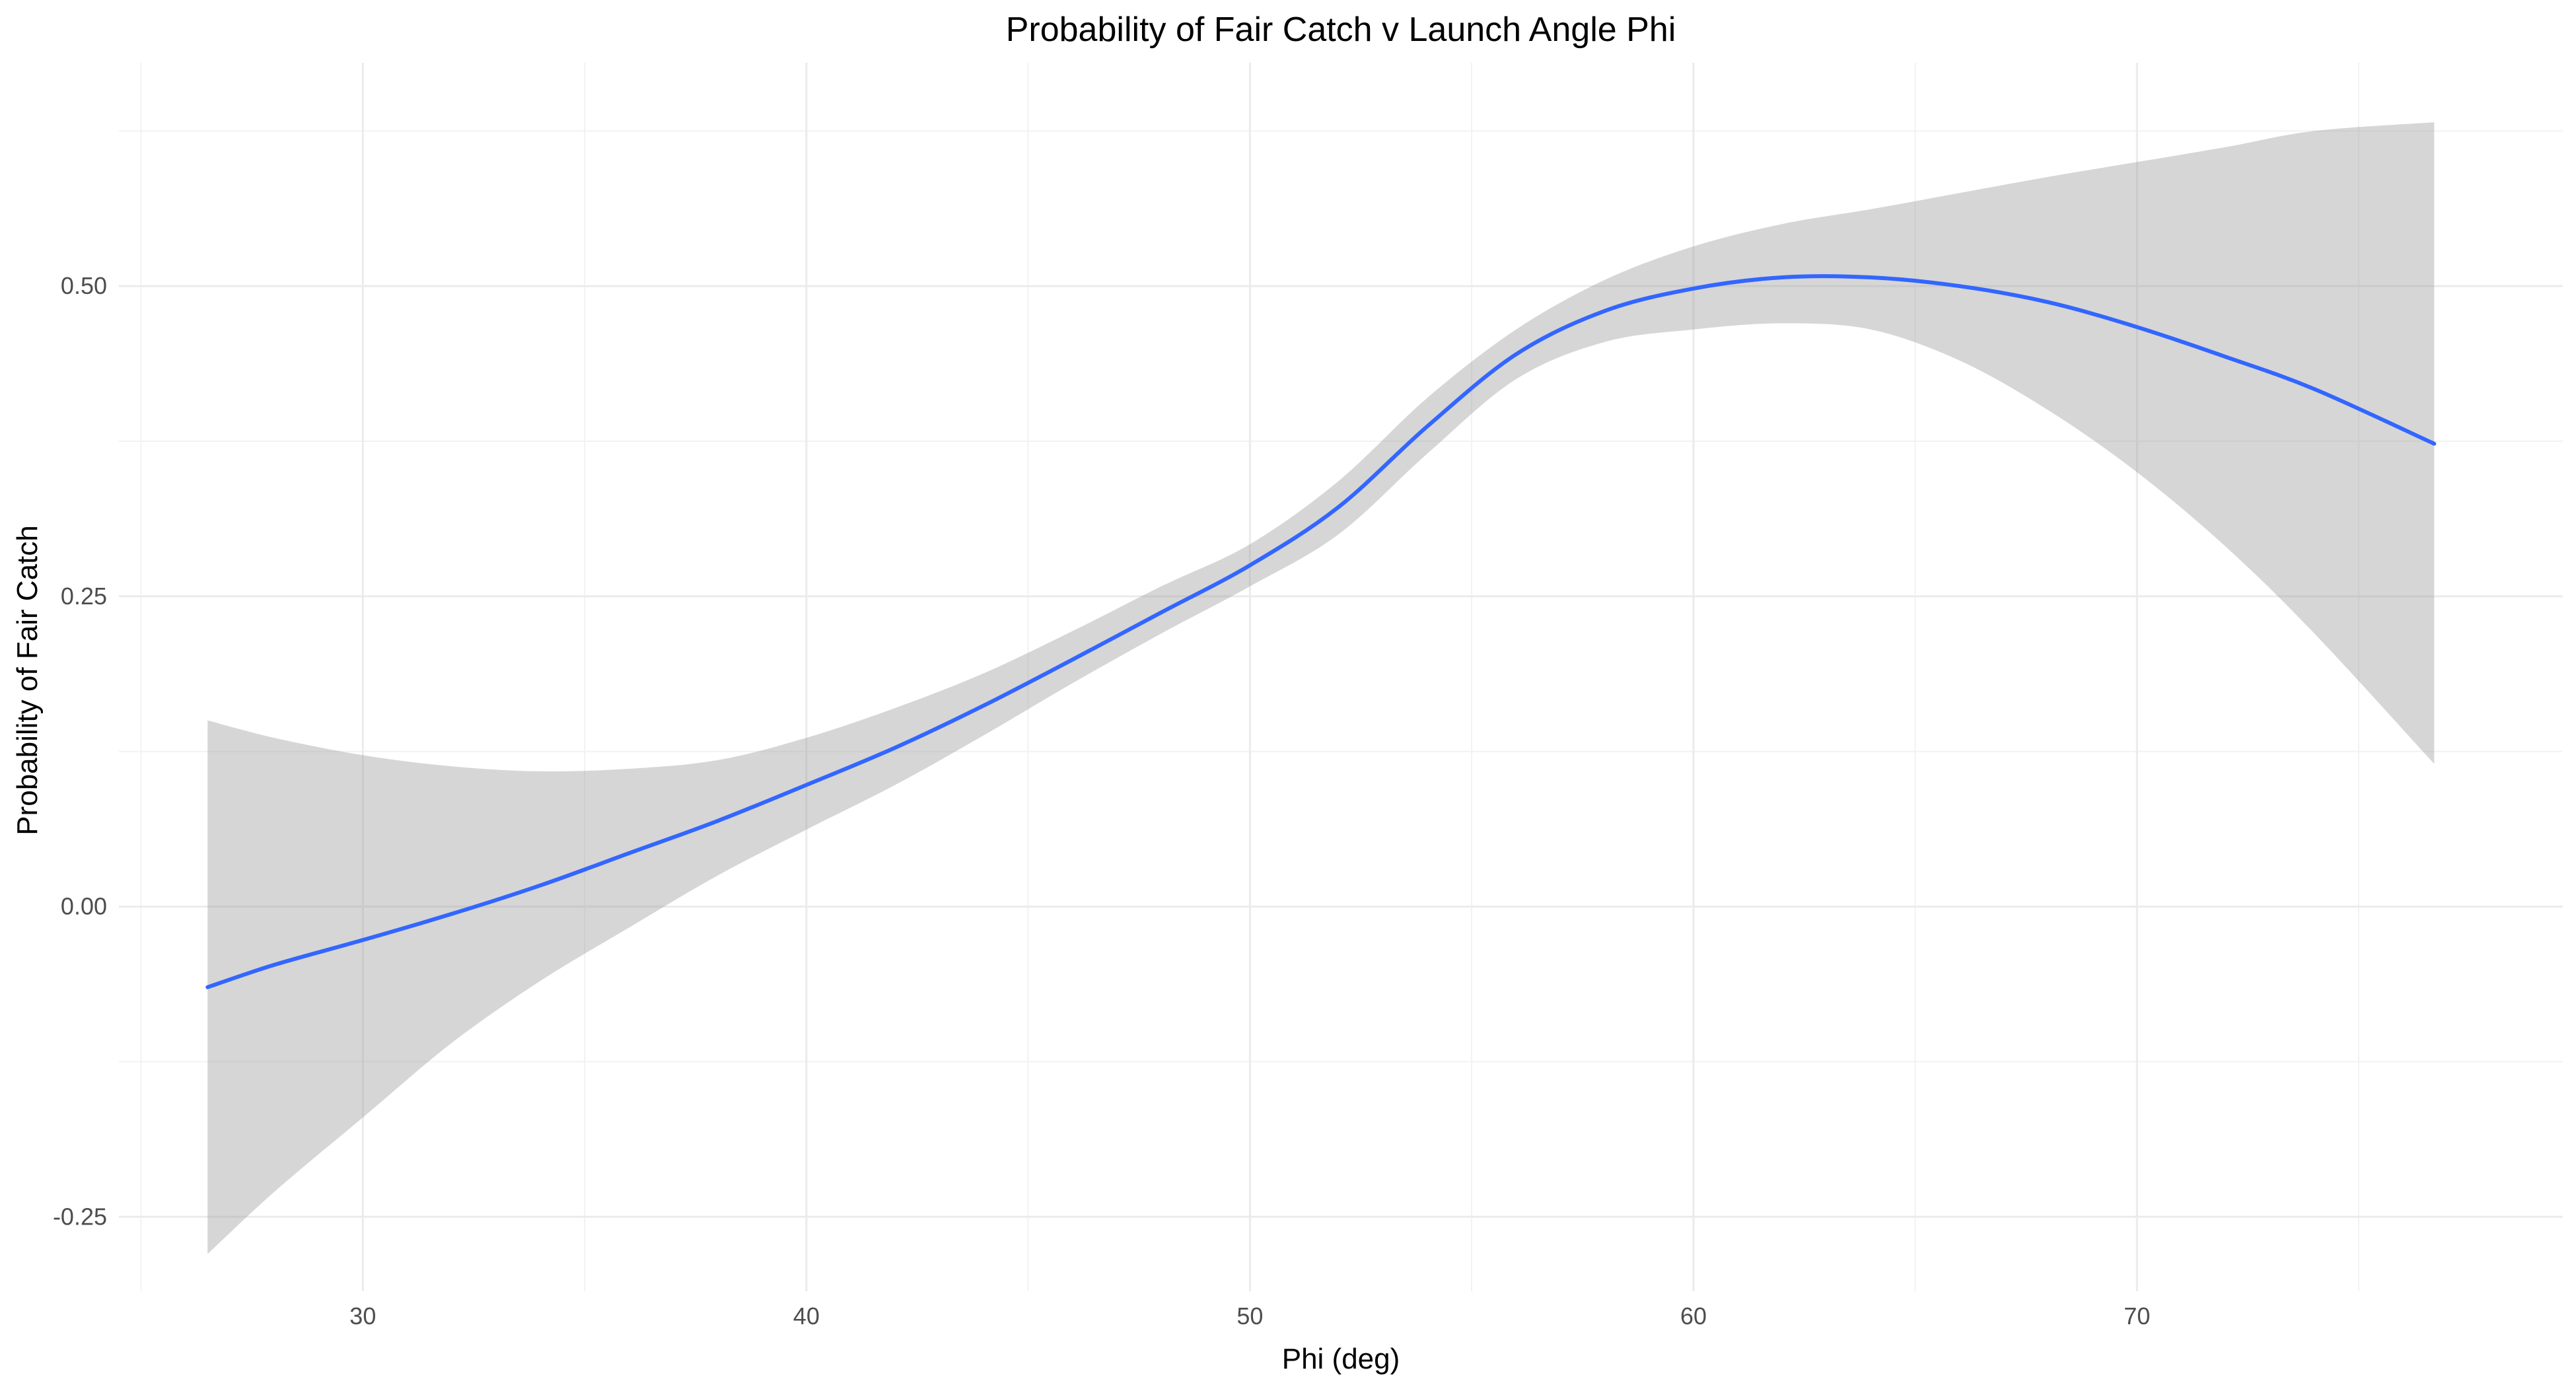  I want to click on y-tick-label: 0.25, so click(84, 596).